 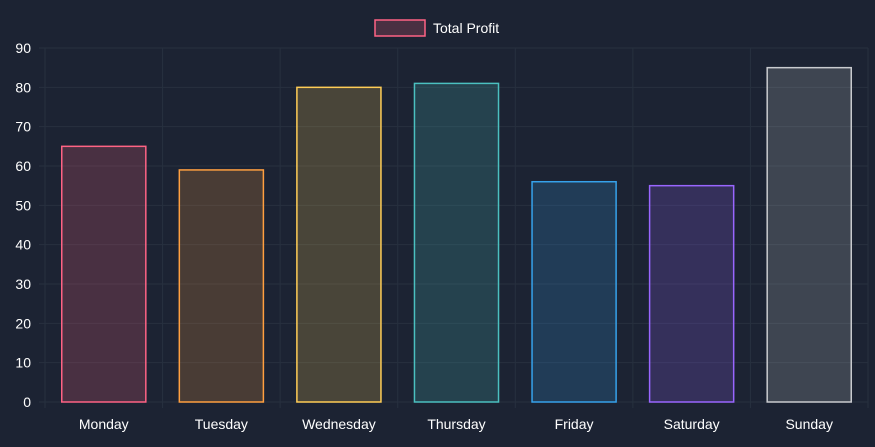 What do you see at coordinates (27, 402) in the screenshot?
I see `y-tick-label: 0` at bounding box center [27, 402].